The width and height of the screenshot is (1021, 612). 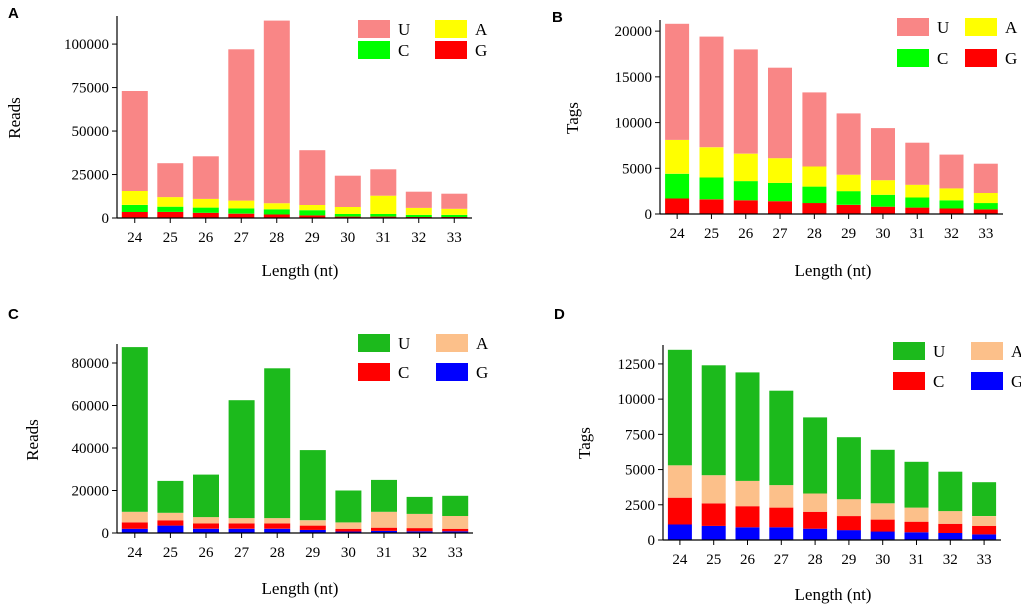 What do you see at coordinates (559, 314) in the screenshot?
I see `panel-letter: D` at bounding box center [559, 314].